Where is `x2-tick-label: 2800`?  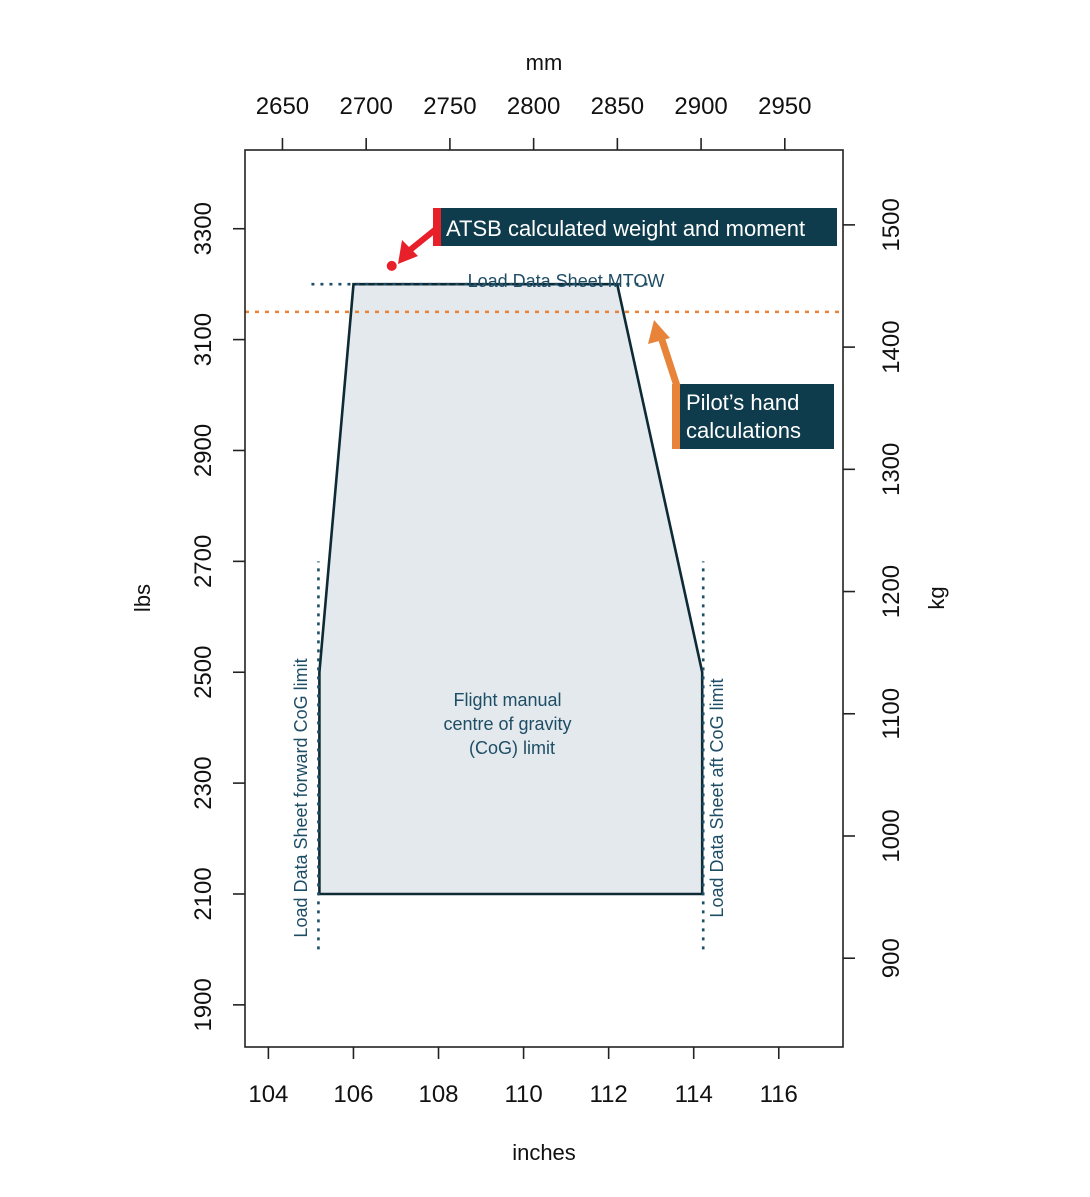
x2-tick-label: 2800 is located at coordinates (533, 106).